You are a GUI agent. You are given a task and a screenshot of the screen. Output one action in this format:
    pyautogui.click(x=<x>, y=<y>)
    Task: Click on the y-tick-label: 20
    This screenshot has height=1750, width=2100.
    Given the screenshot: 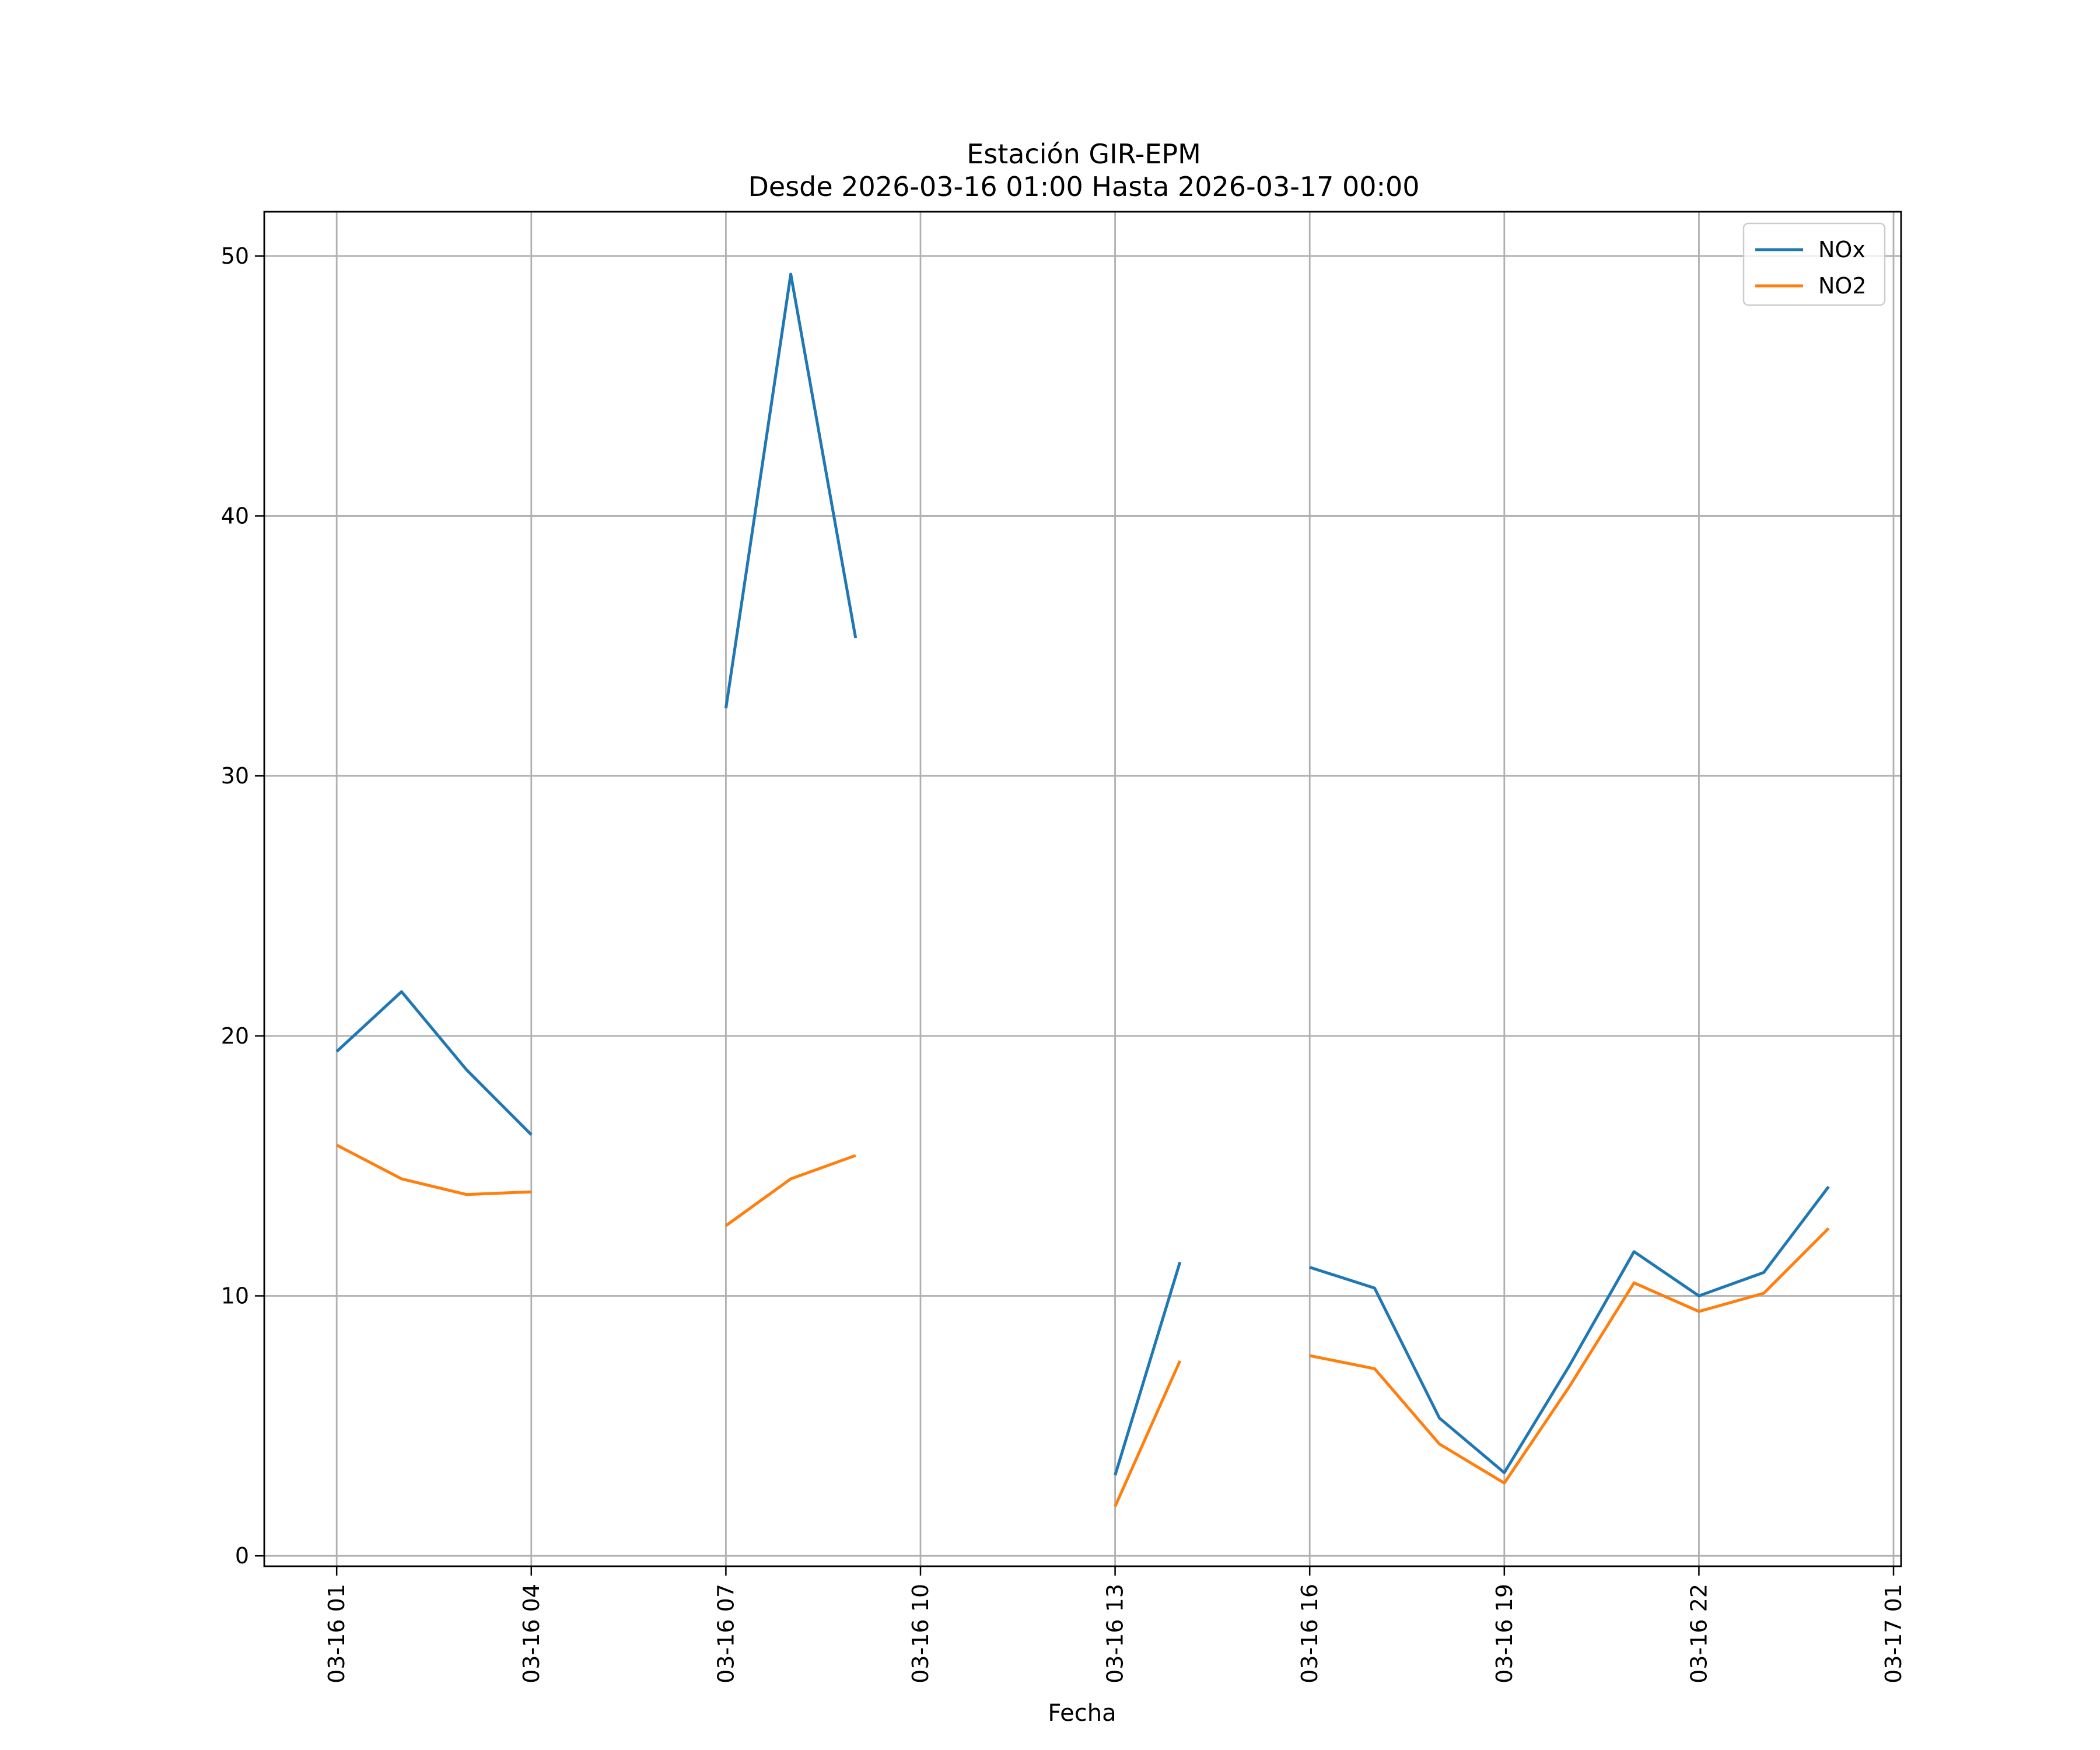 What is the action you would take?
    pyautogui.click(x=235, y=1036)
    